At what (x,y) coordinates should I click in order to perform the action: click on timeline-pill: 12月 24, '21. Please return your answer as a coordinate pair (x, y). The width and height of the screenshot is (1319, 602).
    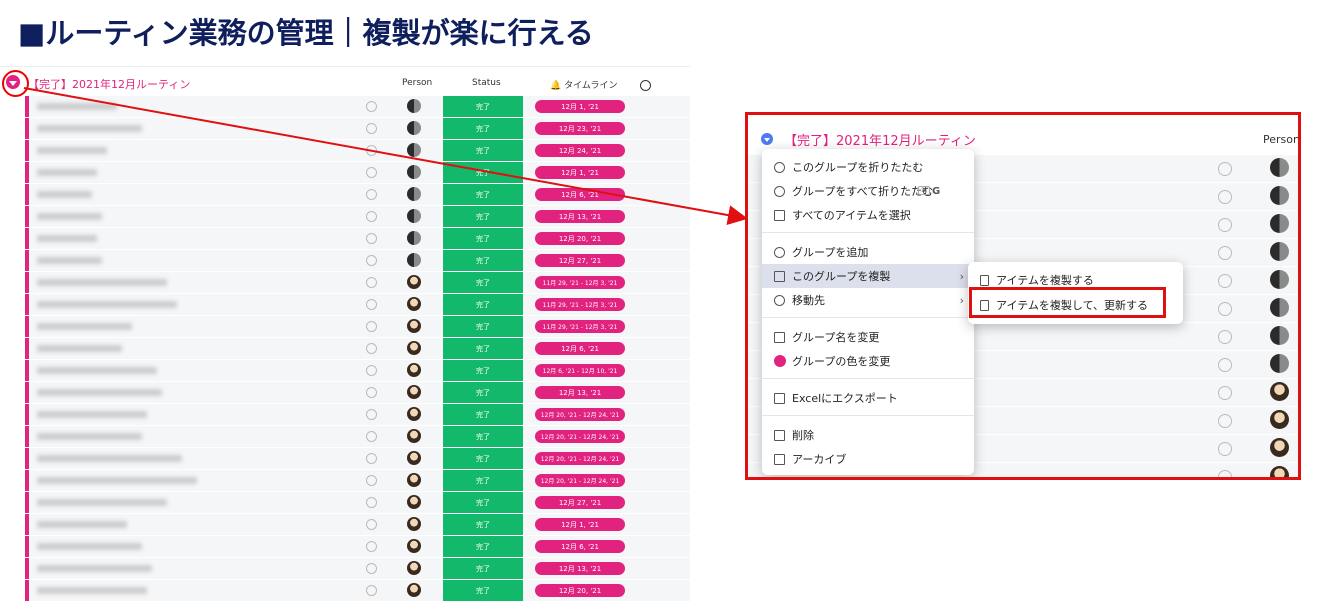
    Looking at the image, I should click on (580, 150).